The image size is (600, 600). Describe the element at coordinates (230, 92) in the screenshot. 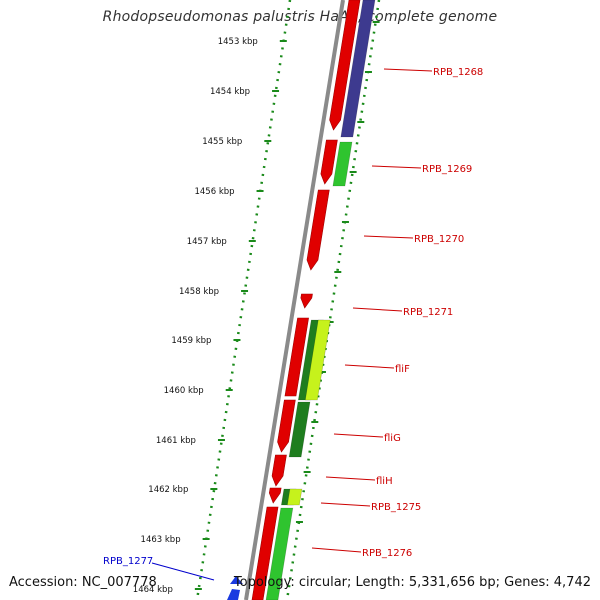

I see `scale-label: 1454 kbp` at that location.